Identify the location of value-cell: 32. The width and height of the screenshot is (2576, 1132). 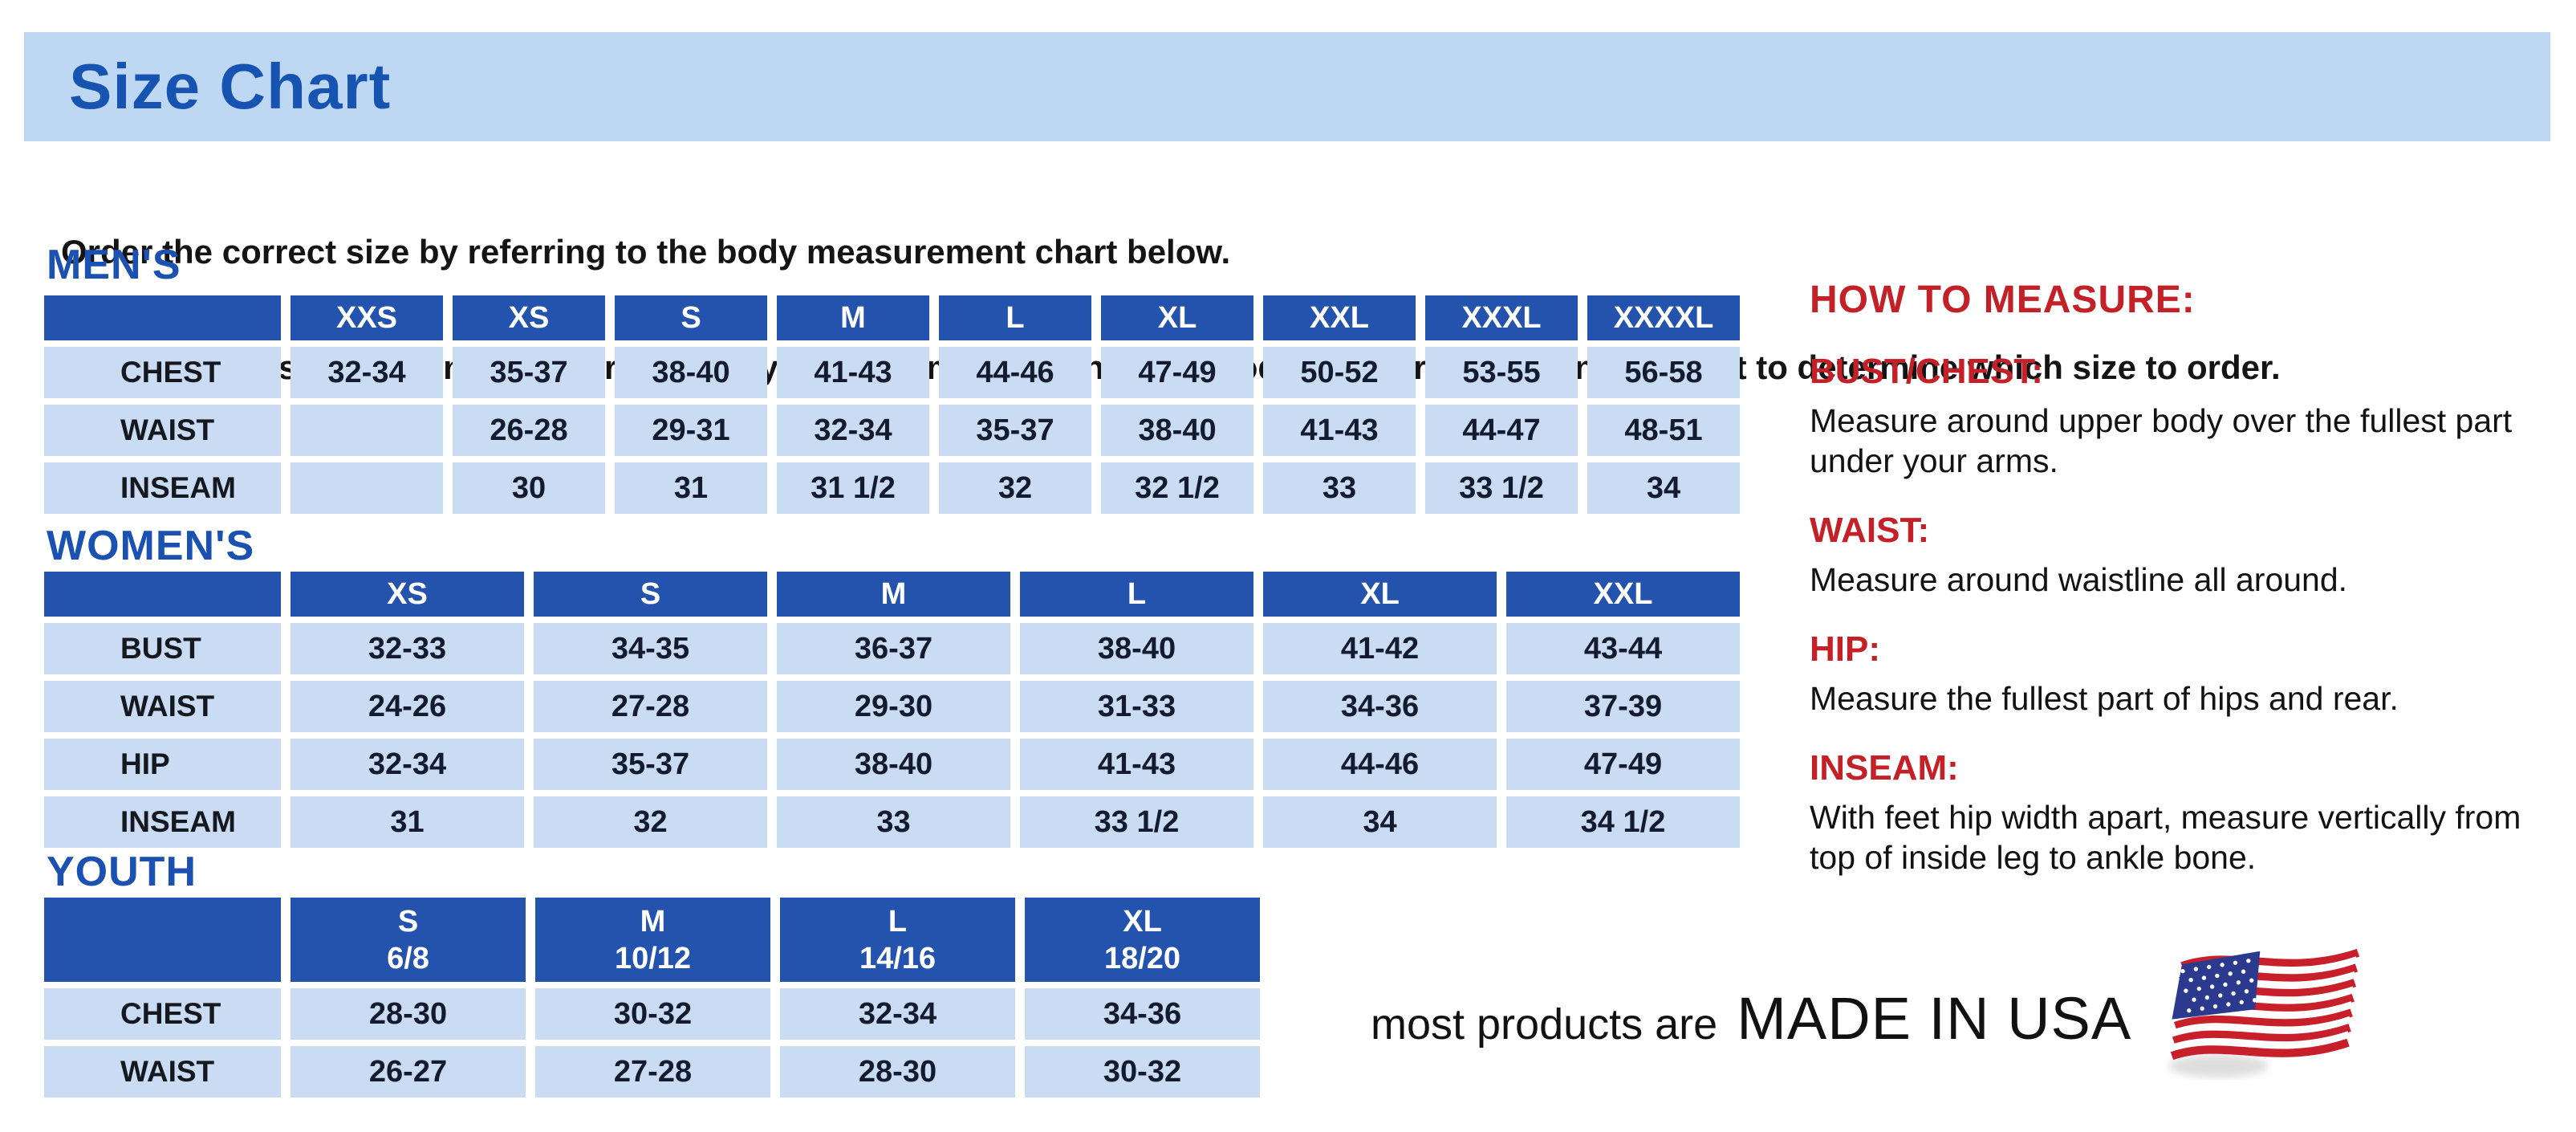
(651, 822).